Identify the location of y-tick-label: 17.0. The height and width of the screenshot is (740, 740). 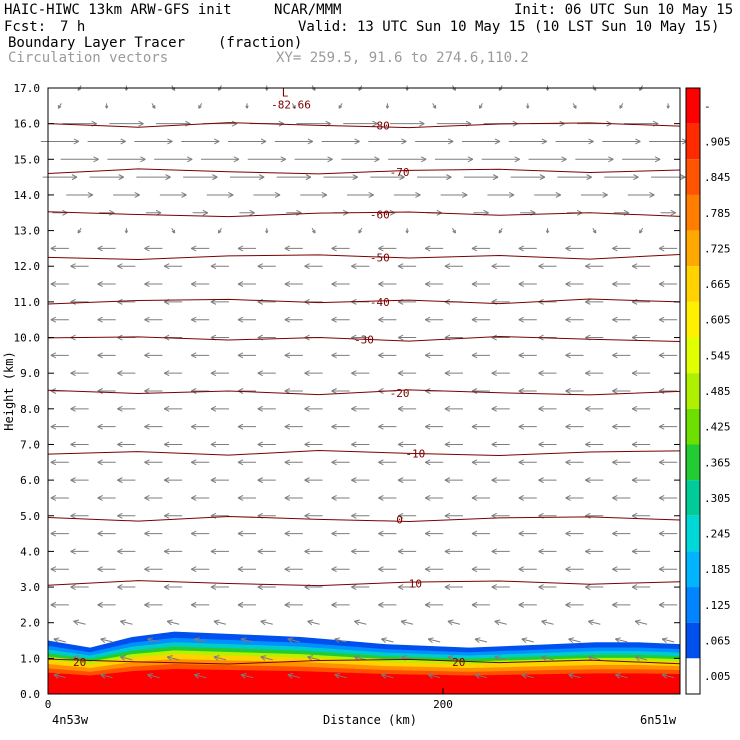
(27, 88).